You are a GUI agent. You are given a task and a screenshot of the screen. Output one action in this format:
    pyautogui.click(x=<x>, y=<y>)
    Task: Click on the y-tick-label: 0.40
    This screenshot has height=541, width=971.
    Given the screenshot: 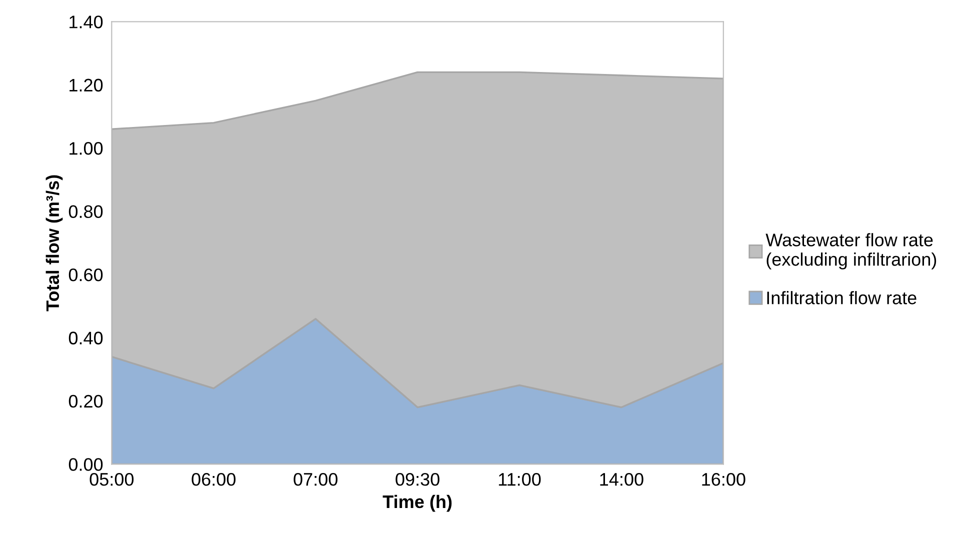 What is the action you would take?
    pyautogui.click(x=85, y=338)
    